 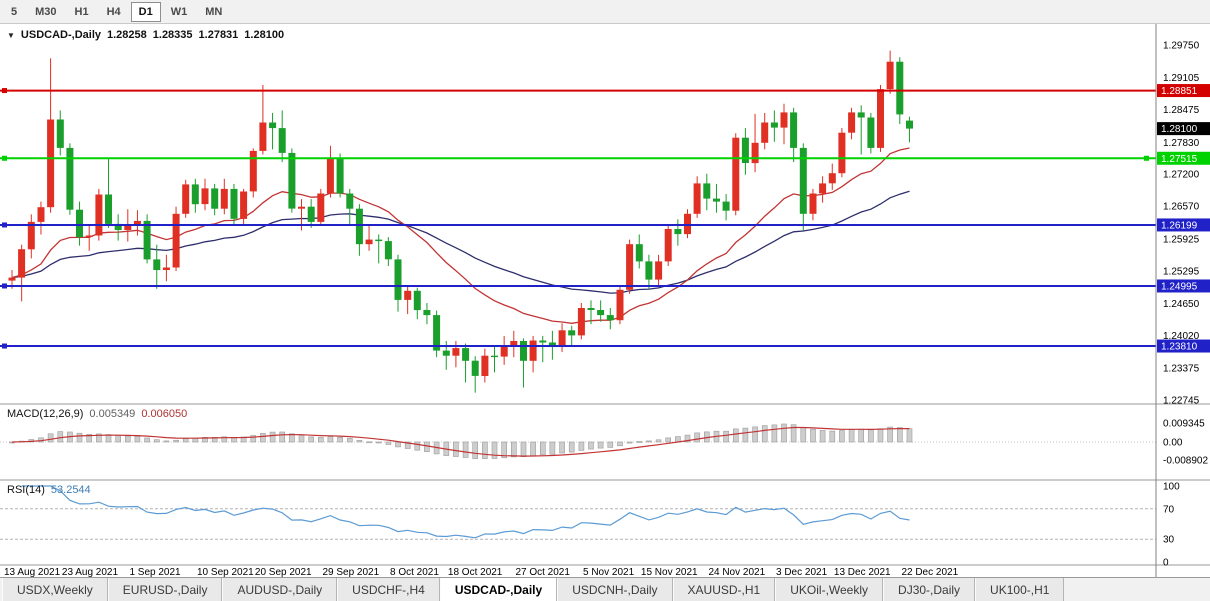 I want to click on timeframe-button-mn: MN, so click(x=214, y=11).